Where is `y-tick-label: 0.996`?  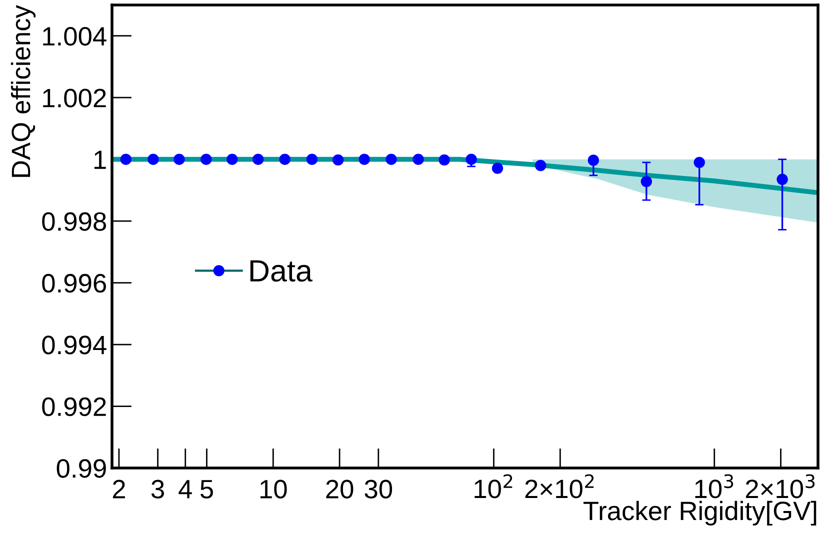 y-tick-label: 0.996 is located at coordinates (74, 283).